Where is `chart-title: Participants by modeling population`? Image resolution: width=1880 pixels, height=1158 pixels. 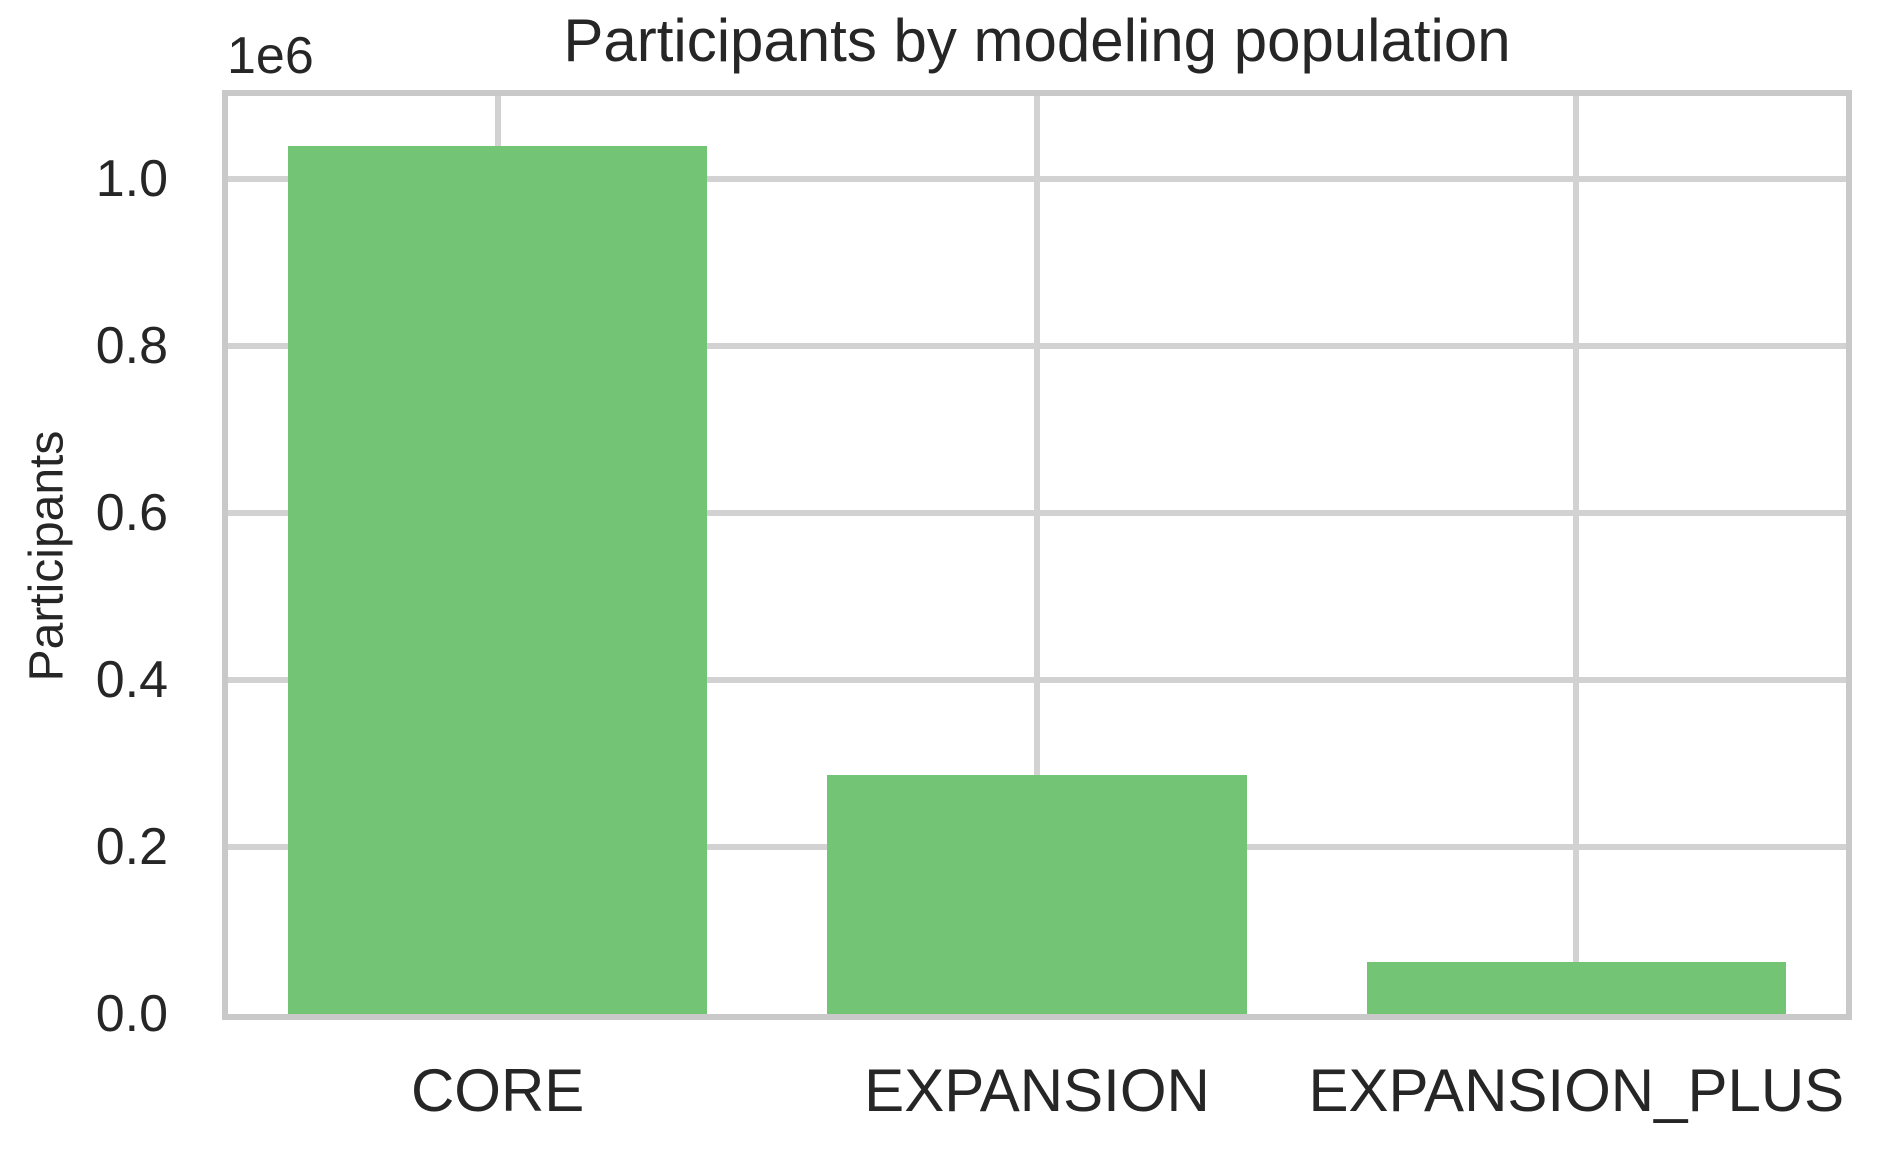 chart-title: Participants by modeling population is located at coordinates (1037, 40).